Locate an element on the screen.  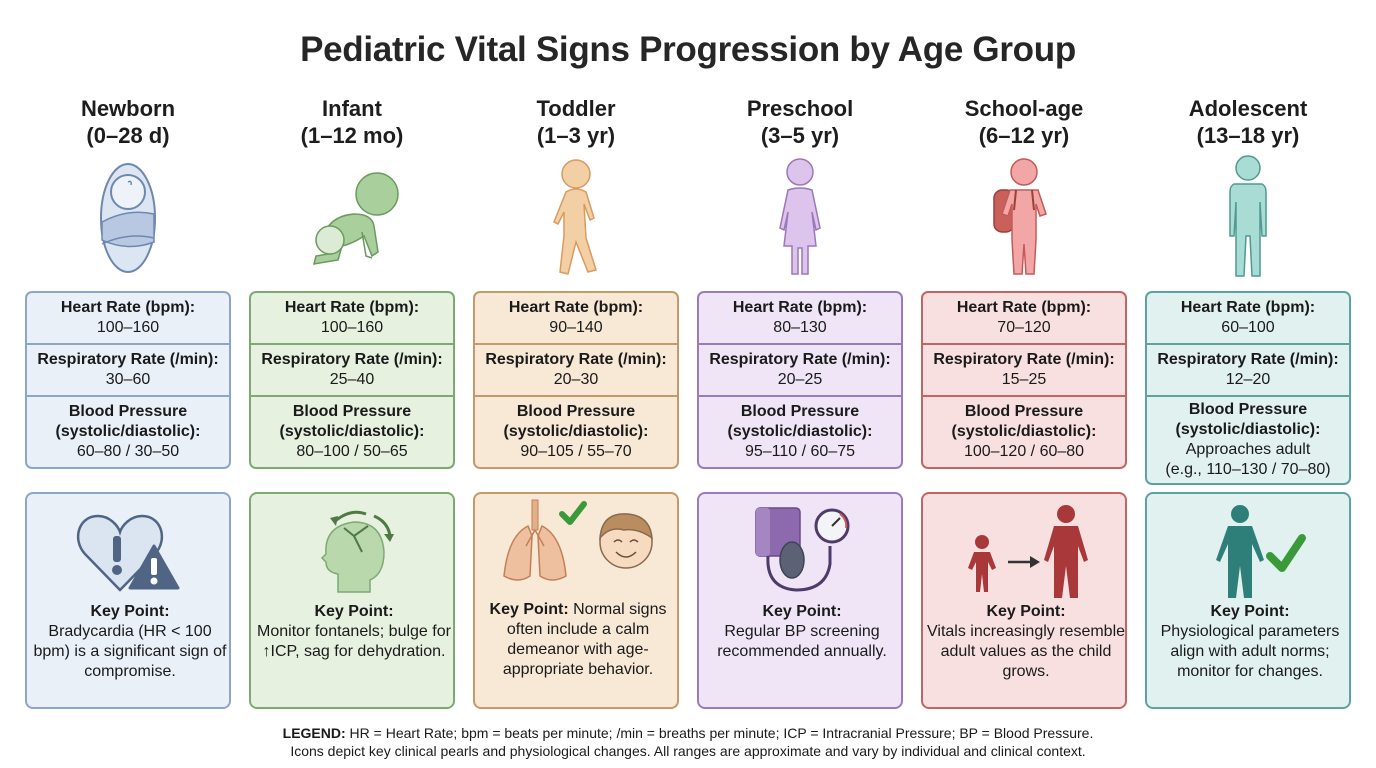
blood-pressure-value: 100–120 / 60–80 is located at coordinates (1024, 451).